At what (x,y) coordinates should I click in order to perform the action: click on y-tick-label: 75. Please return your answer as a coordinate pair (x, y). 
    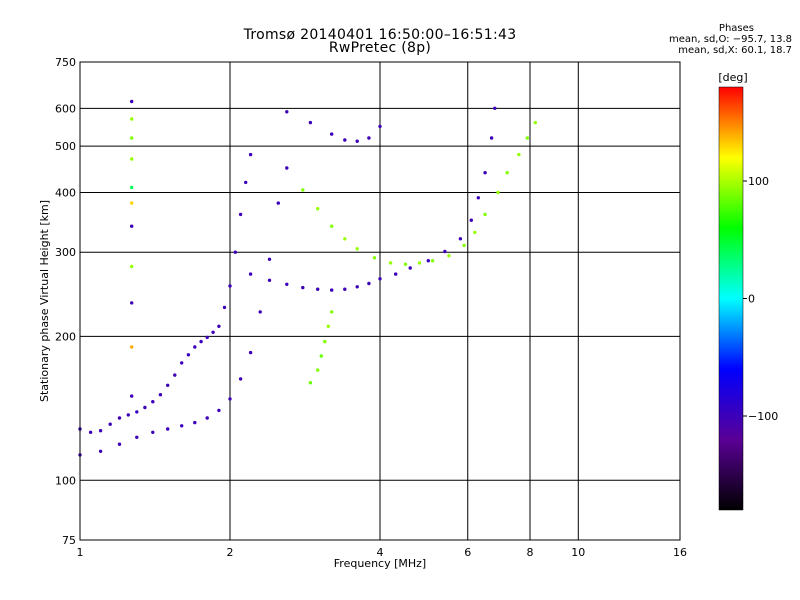
    Looking at the image, I should click on (69, 540).